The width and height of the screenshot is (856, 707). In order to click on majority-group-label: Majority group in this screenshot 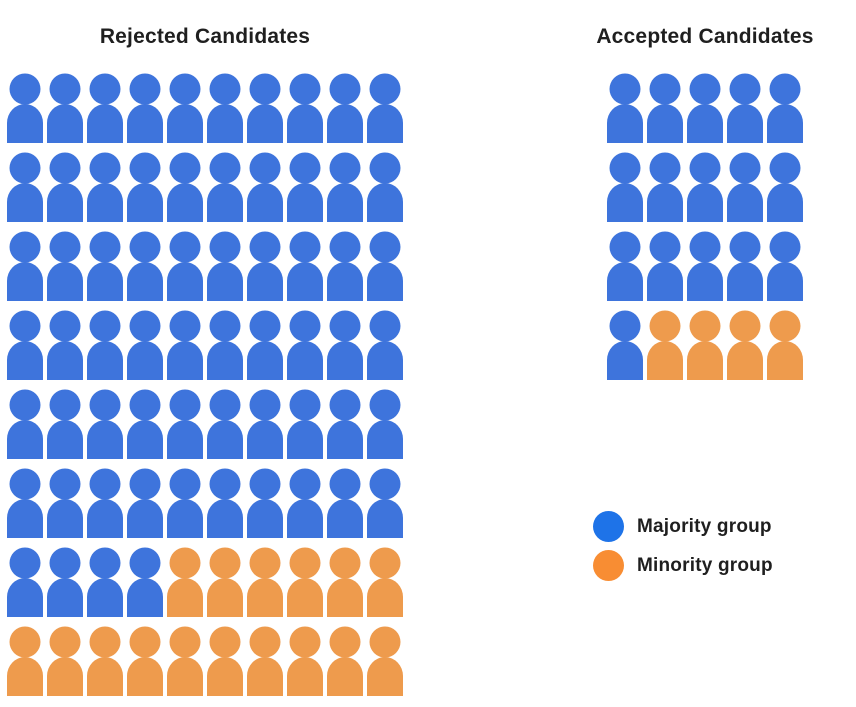, I will do `click(704, 526)`.